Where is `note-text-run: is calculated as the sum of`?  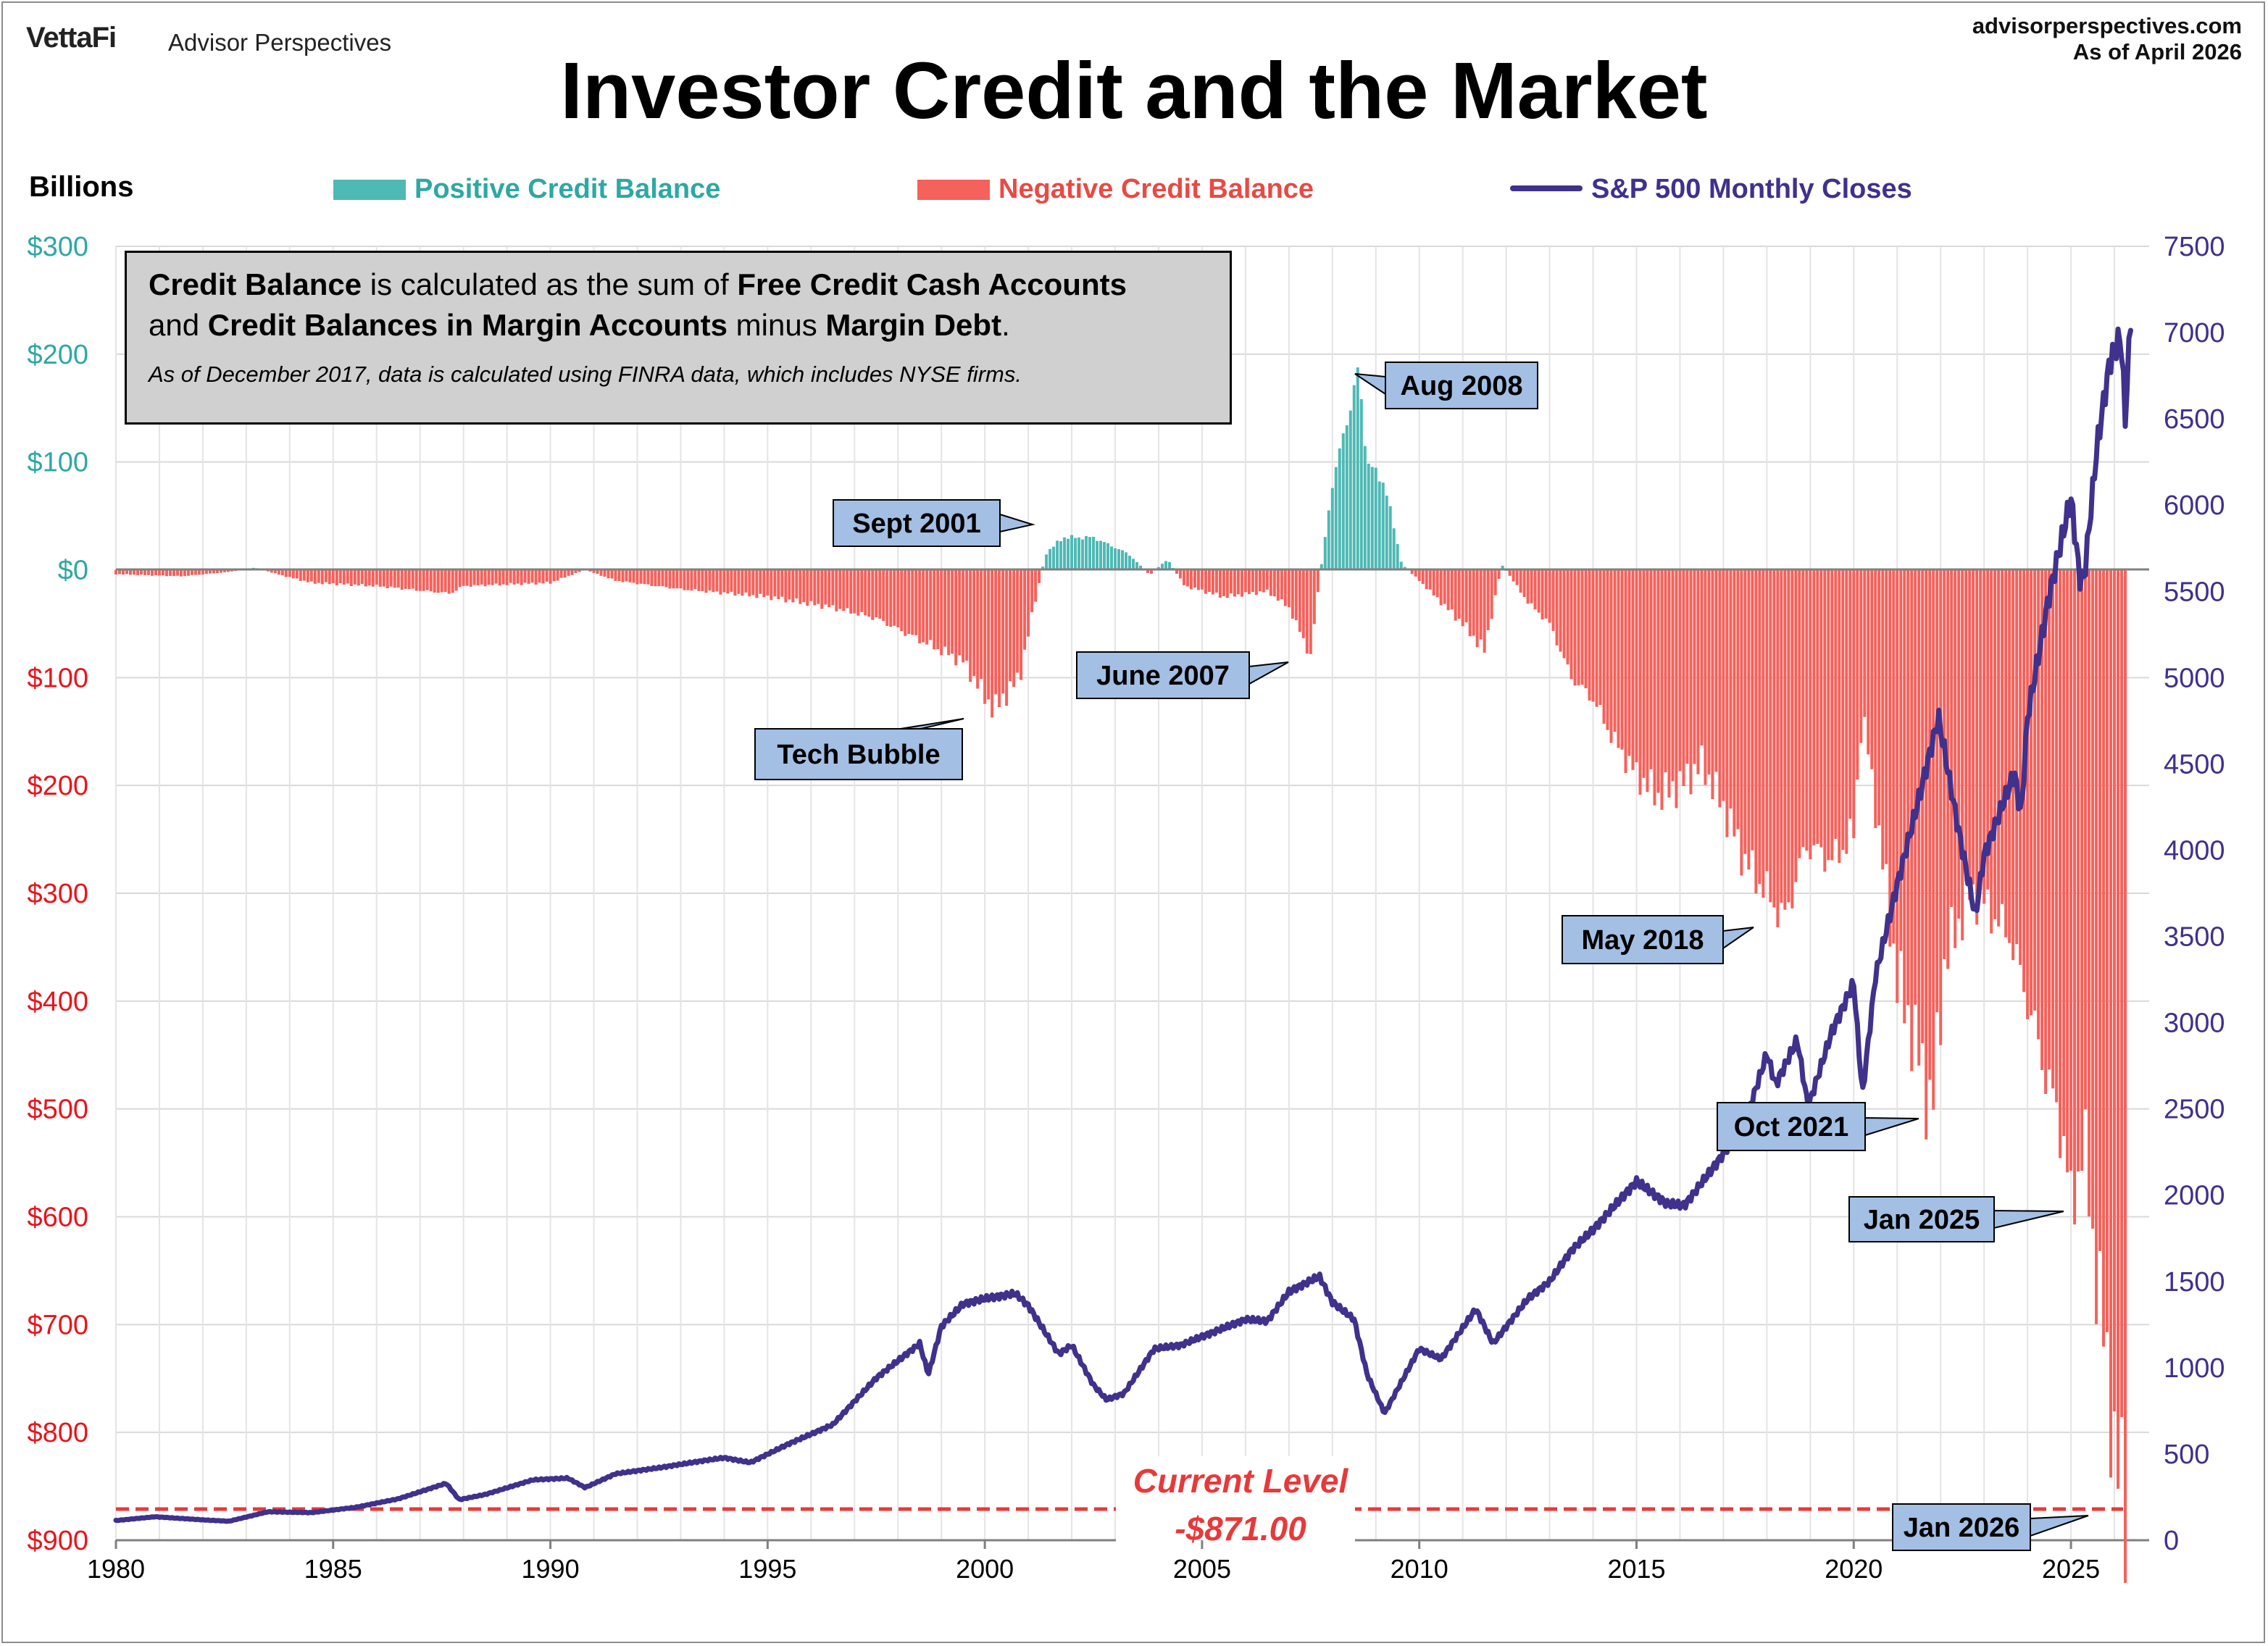
note-text-run: is calculated as the sum of is located at coordinates (550, 284).